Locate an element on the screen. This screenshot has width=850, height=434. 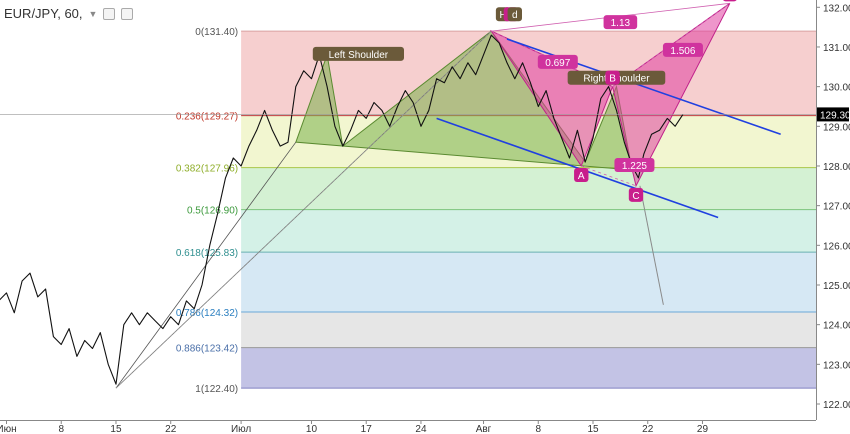
time-axis-ticks: Июн 8 15 22 Июл 10 17 24 Авг 8 15 22 29 is located at coordinates (354, 427).